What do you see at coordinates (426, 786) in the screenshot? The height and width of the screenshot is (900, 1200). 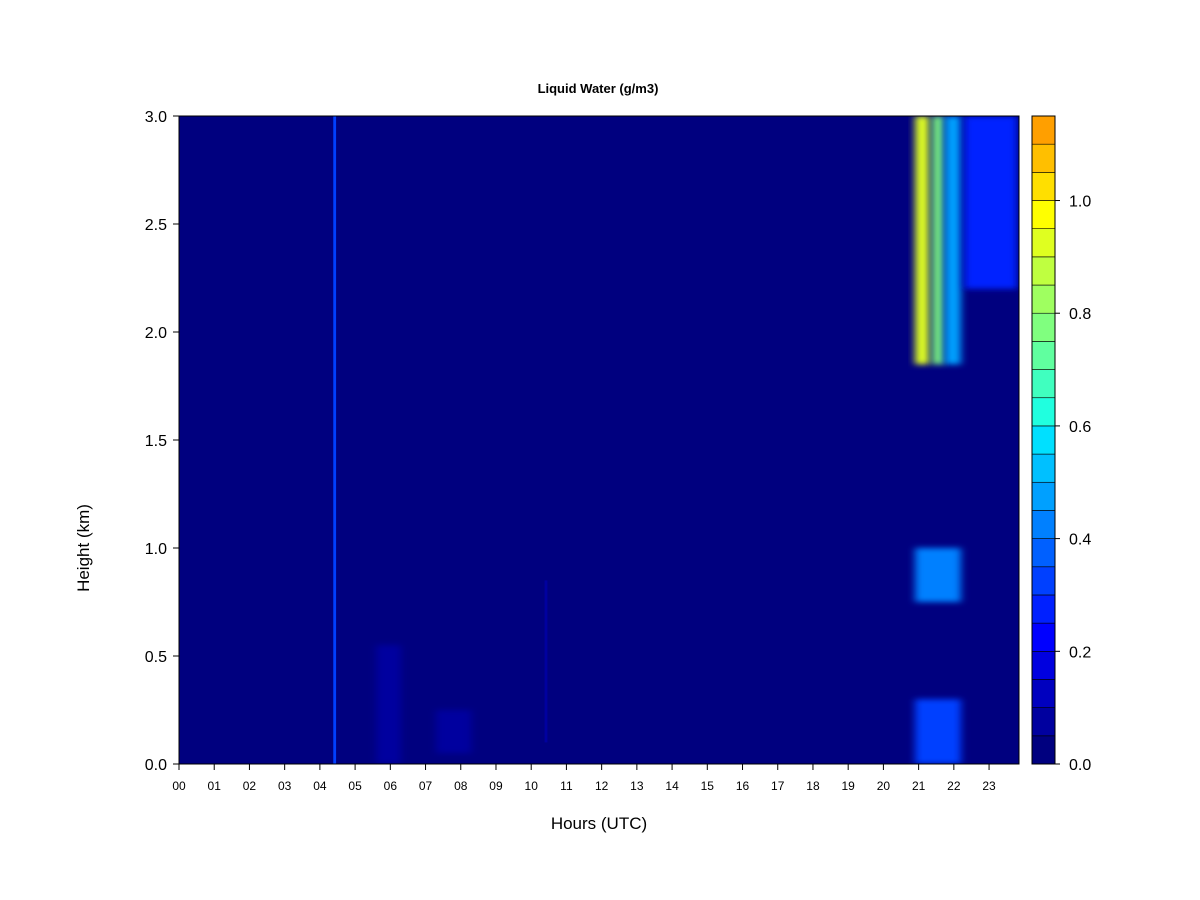 I see `x-tick-label: 07` at bounding box center [426, 786].